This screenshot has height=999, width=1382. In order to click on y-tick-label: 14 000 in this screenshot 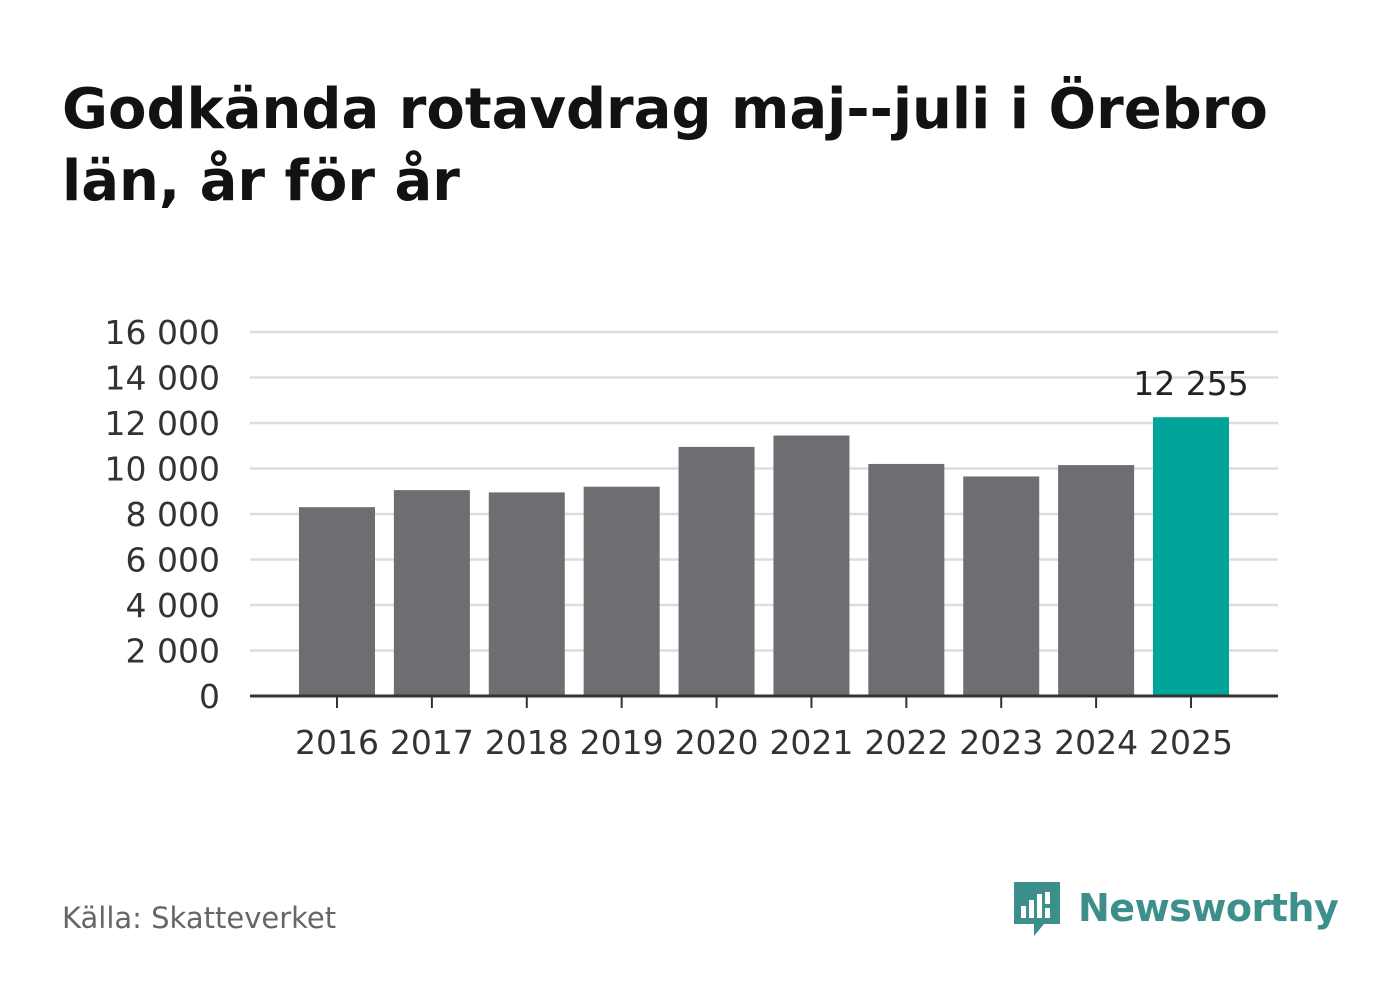, I will do `click(162, 378)`.